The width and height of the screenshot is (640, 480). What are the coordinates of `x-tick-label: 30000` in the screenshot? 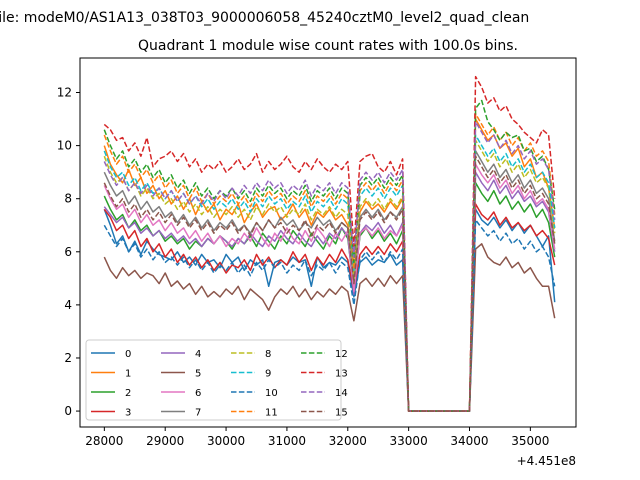 It's located at (226, 441).